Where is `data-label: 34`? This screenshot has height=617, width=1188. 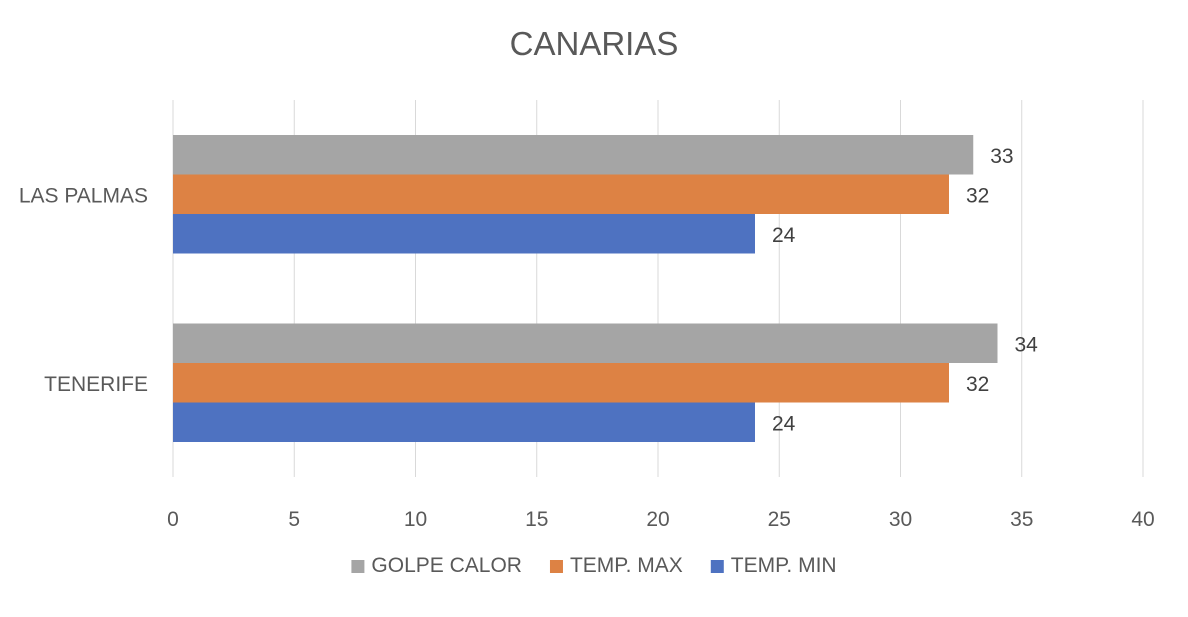 data-label: 34 is located at coordinates (1027, 344).